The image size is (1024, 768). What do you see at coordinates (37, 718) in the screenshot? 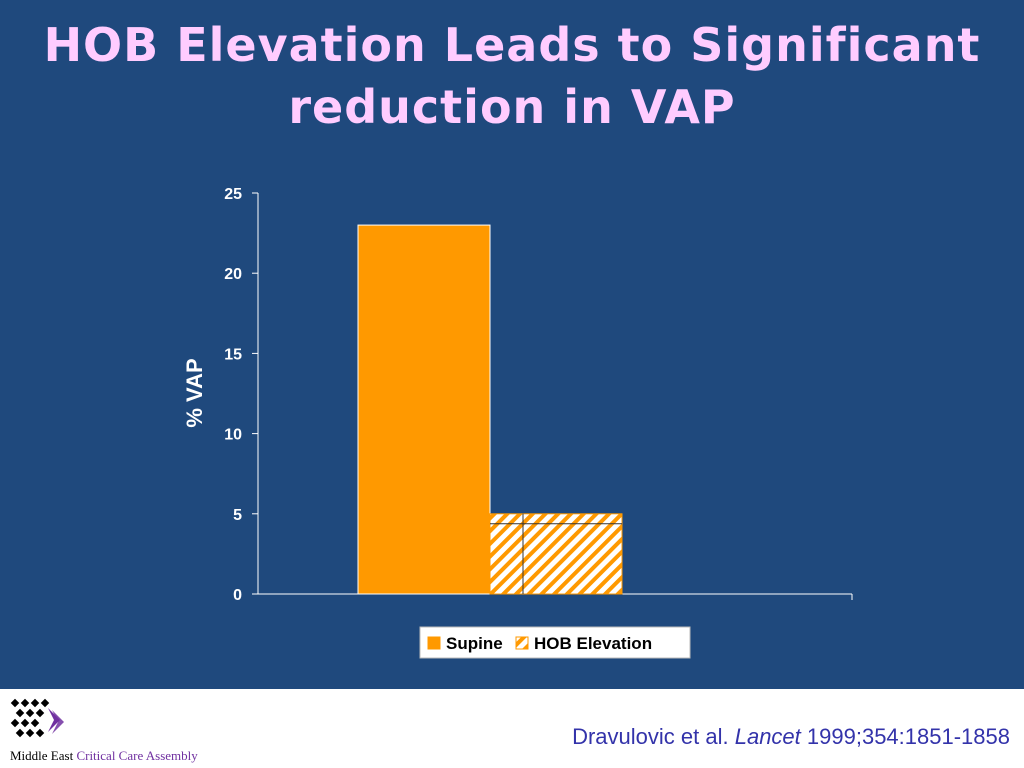
I see `organization-logo-icon` at bounding box center [37, 718].